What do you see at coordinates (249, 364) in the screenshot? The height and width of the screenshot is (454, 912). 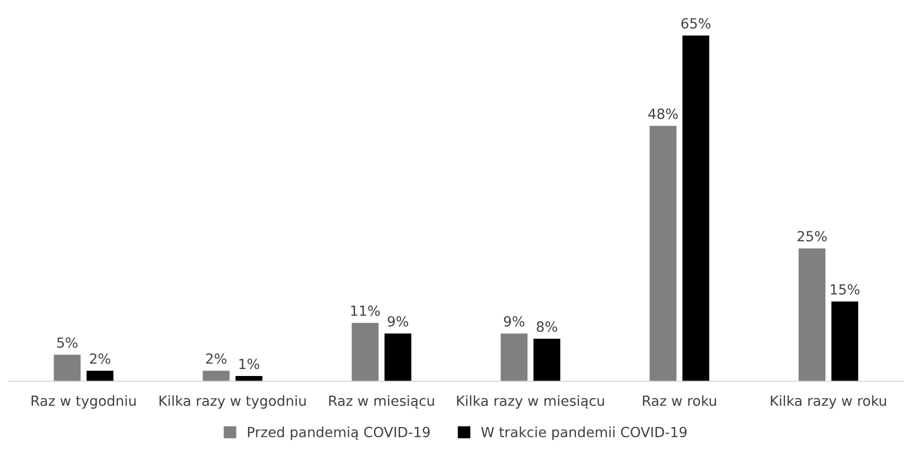 I see `data-label: 1%` at bounding box center [249, 364].